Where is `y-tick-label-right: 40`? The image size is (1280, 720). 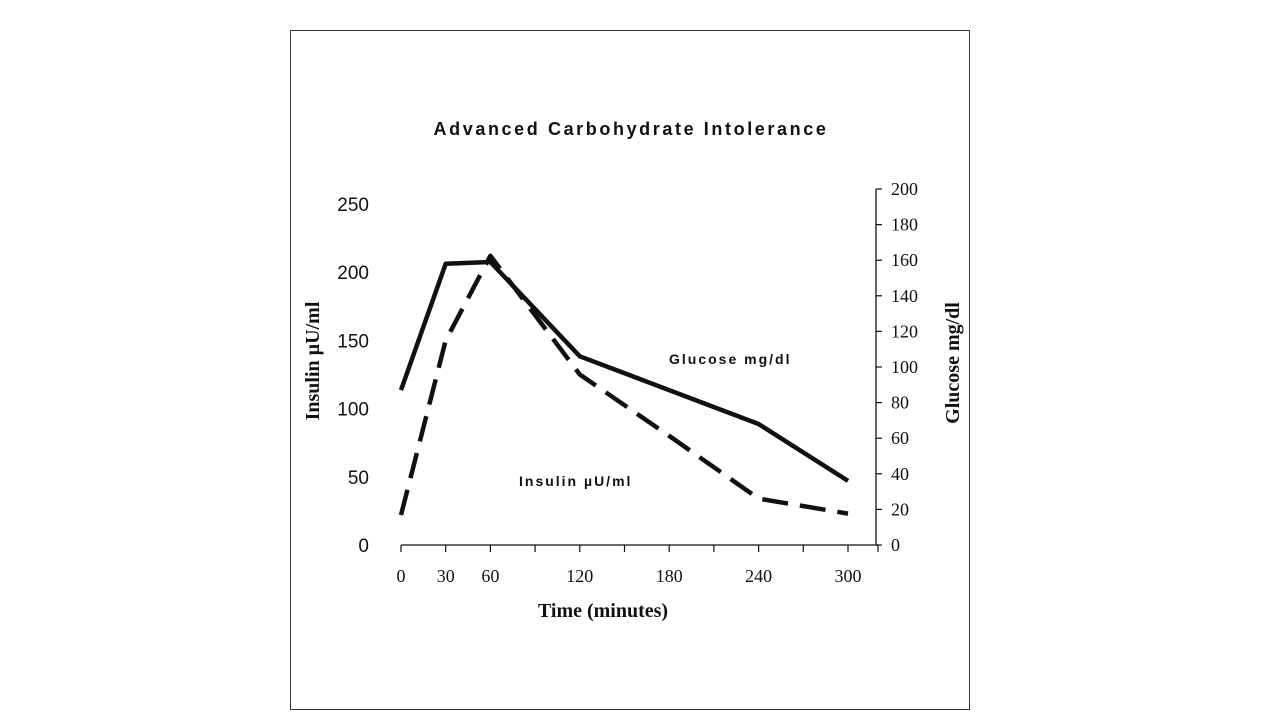
y-tick-label-right: 40 is located at coordinates (900, 474).